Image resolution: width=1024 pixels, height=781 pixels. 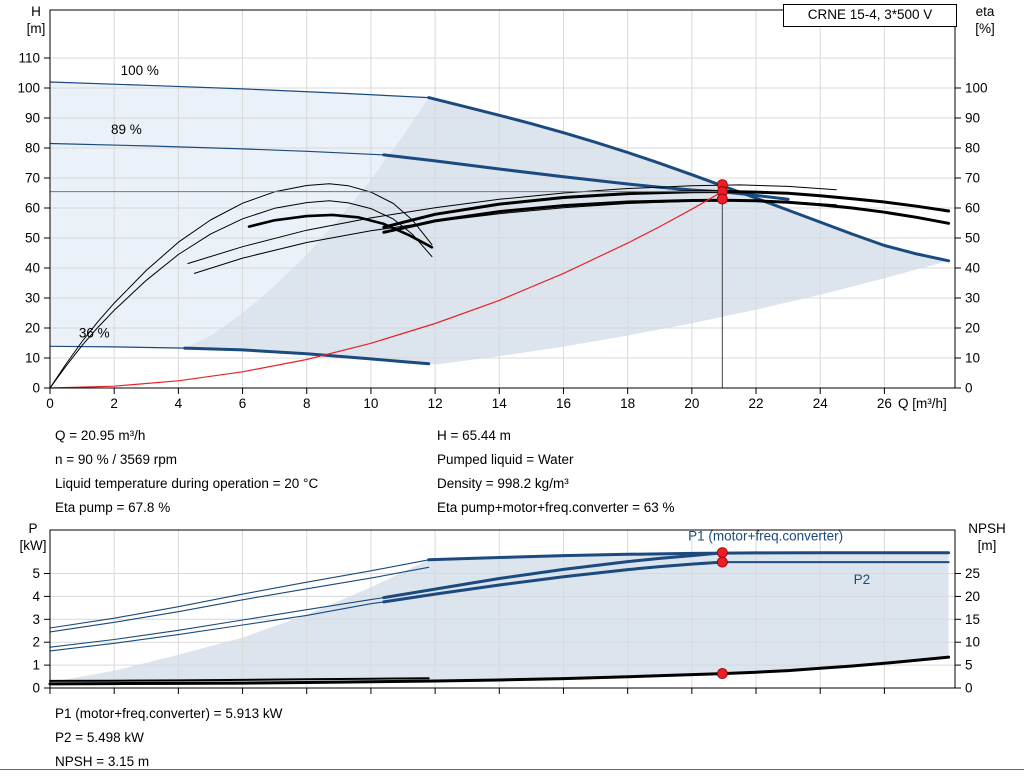 What do you see at coordinates (32, 268) in the screenshot?
I see `y-left-tick-label: 40` at bounding box center [32, 268].